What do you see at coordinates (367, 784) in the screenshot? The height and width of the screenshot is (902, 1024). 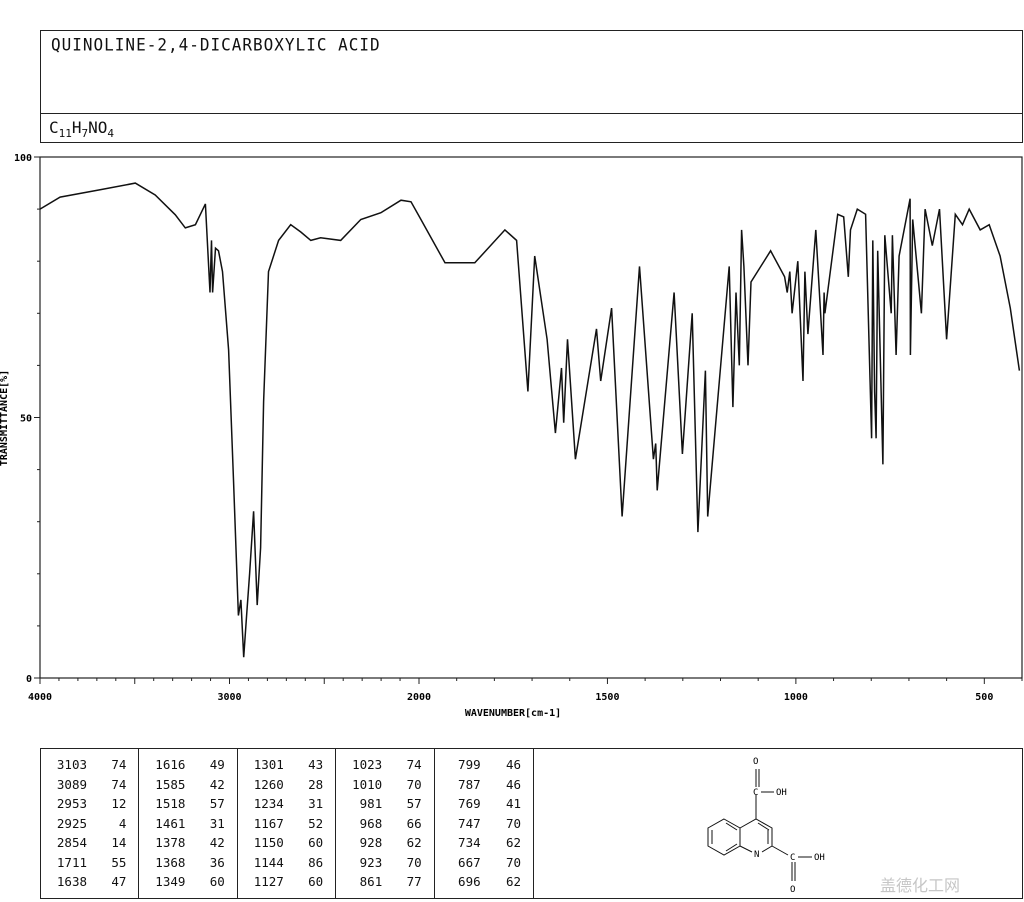 I see `peak-wavenumber: 1010` at bounding box center [367, 784].